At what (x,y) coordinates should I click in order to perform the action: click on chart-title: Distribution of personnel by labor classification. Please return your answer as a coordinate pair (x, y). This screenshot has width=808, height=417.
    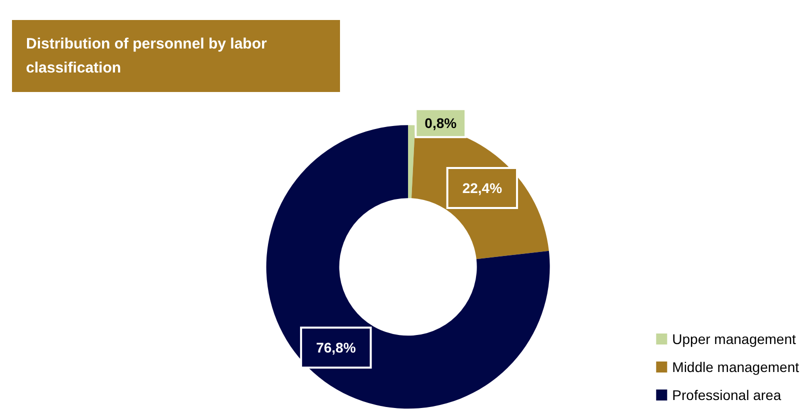
    Looking at the image, I should click on (149, 56).